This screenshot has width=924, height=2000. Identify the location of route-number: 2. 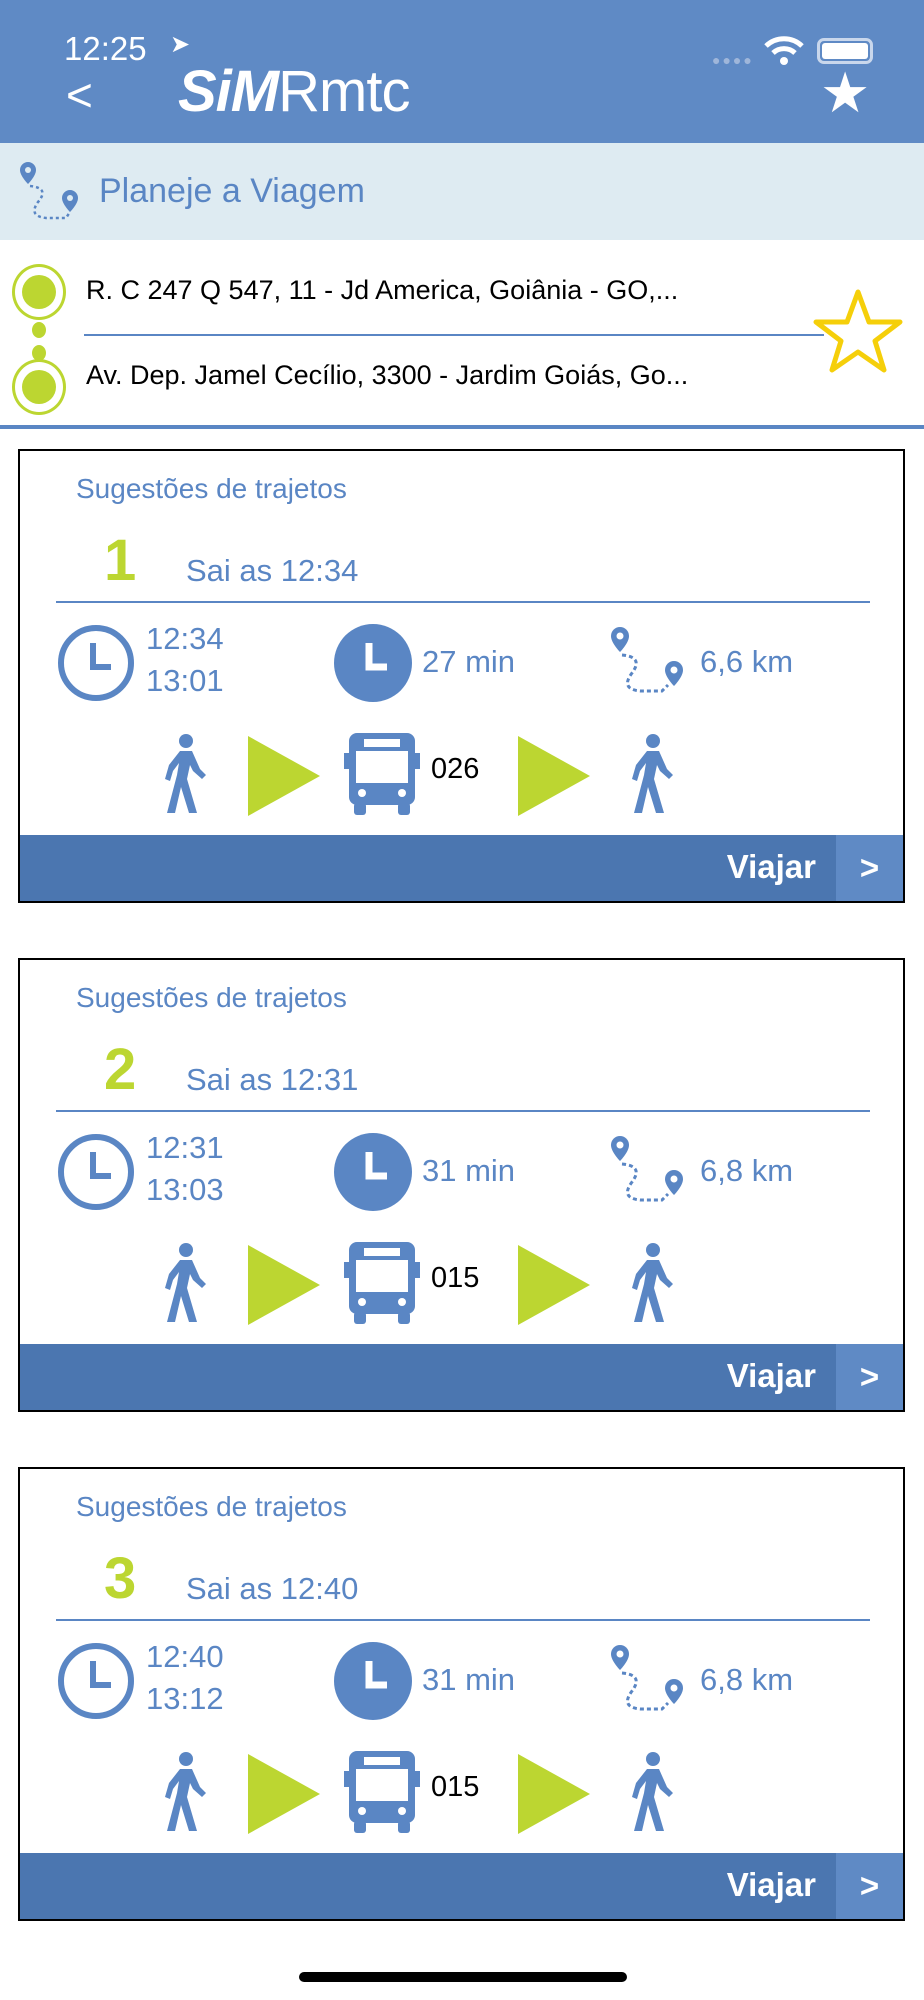
(120, 1069).